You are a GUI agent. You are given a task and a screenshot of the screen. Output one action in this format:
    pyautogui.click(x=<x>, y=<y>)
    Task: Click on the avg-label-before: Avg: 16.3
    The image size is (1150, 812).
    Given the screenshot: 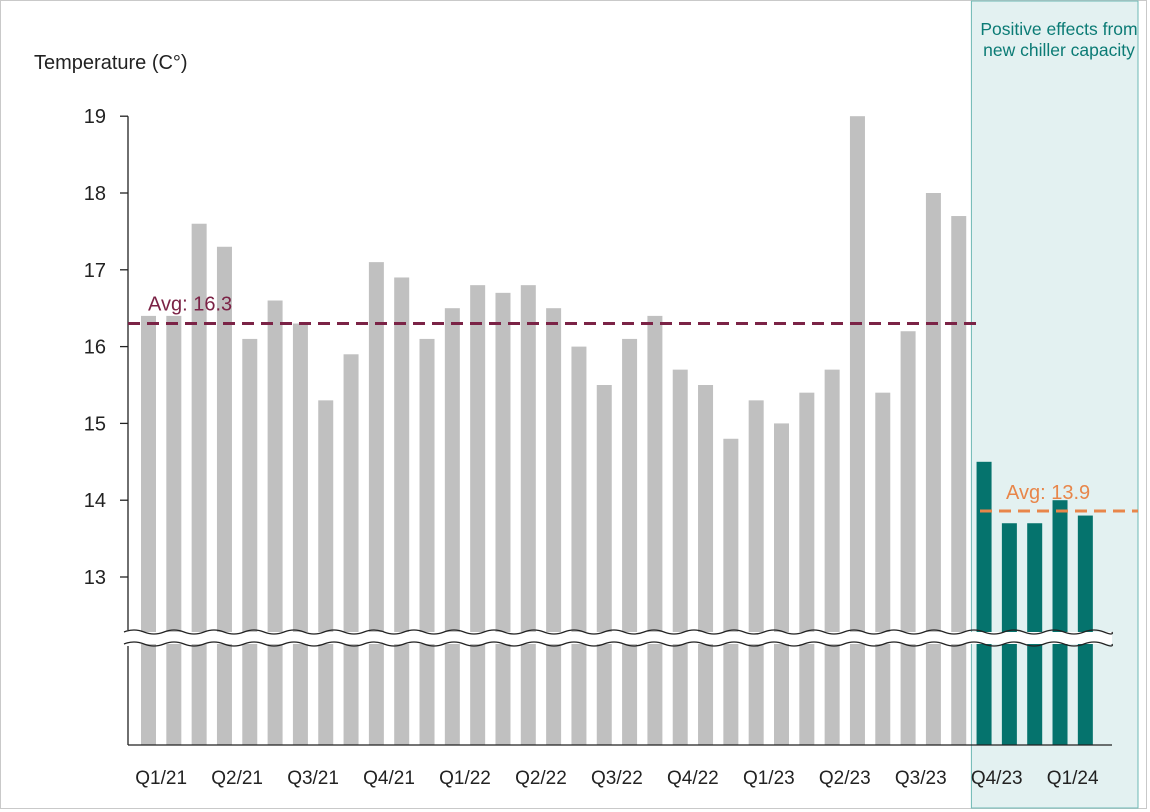 What is the action you would take?
    pyautogui.click(x=190, y=305)
    